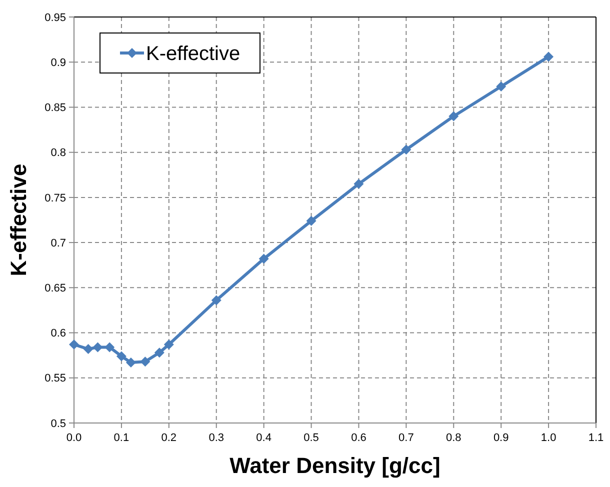 The image size is (610, 487). Describe the element at coordinates (358, 438) in the screenshot. I see `x-tick-label: 0.6` at that location.